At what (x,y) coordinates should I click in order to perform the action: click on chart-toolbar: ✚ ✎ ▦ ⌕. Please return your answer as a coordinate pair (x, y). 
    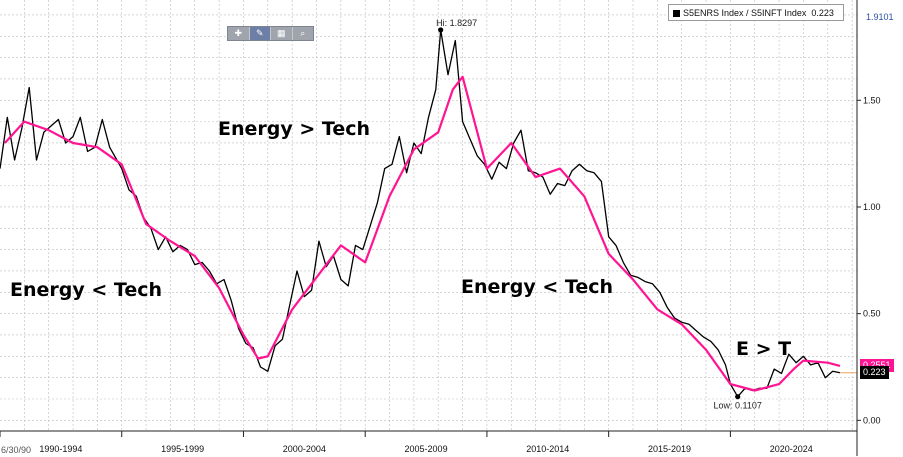
    Looking at the image, I should click on (270, 33).